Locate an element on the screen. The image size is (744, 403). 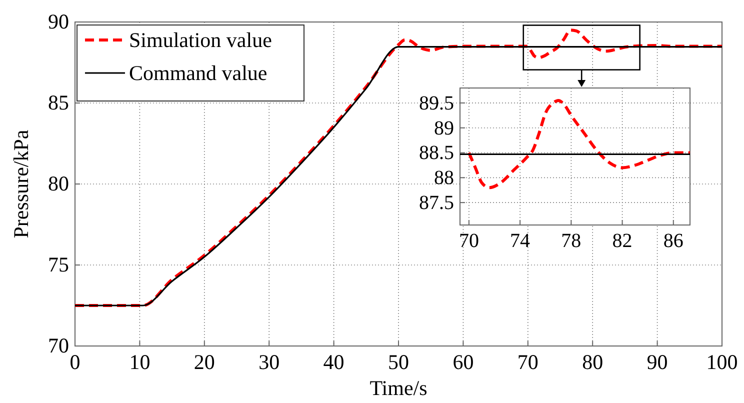
y-tick-label: 80 is located at coordinates (58, 184).